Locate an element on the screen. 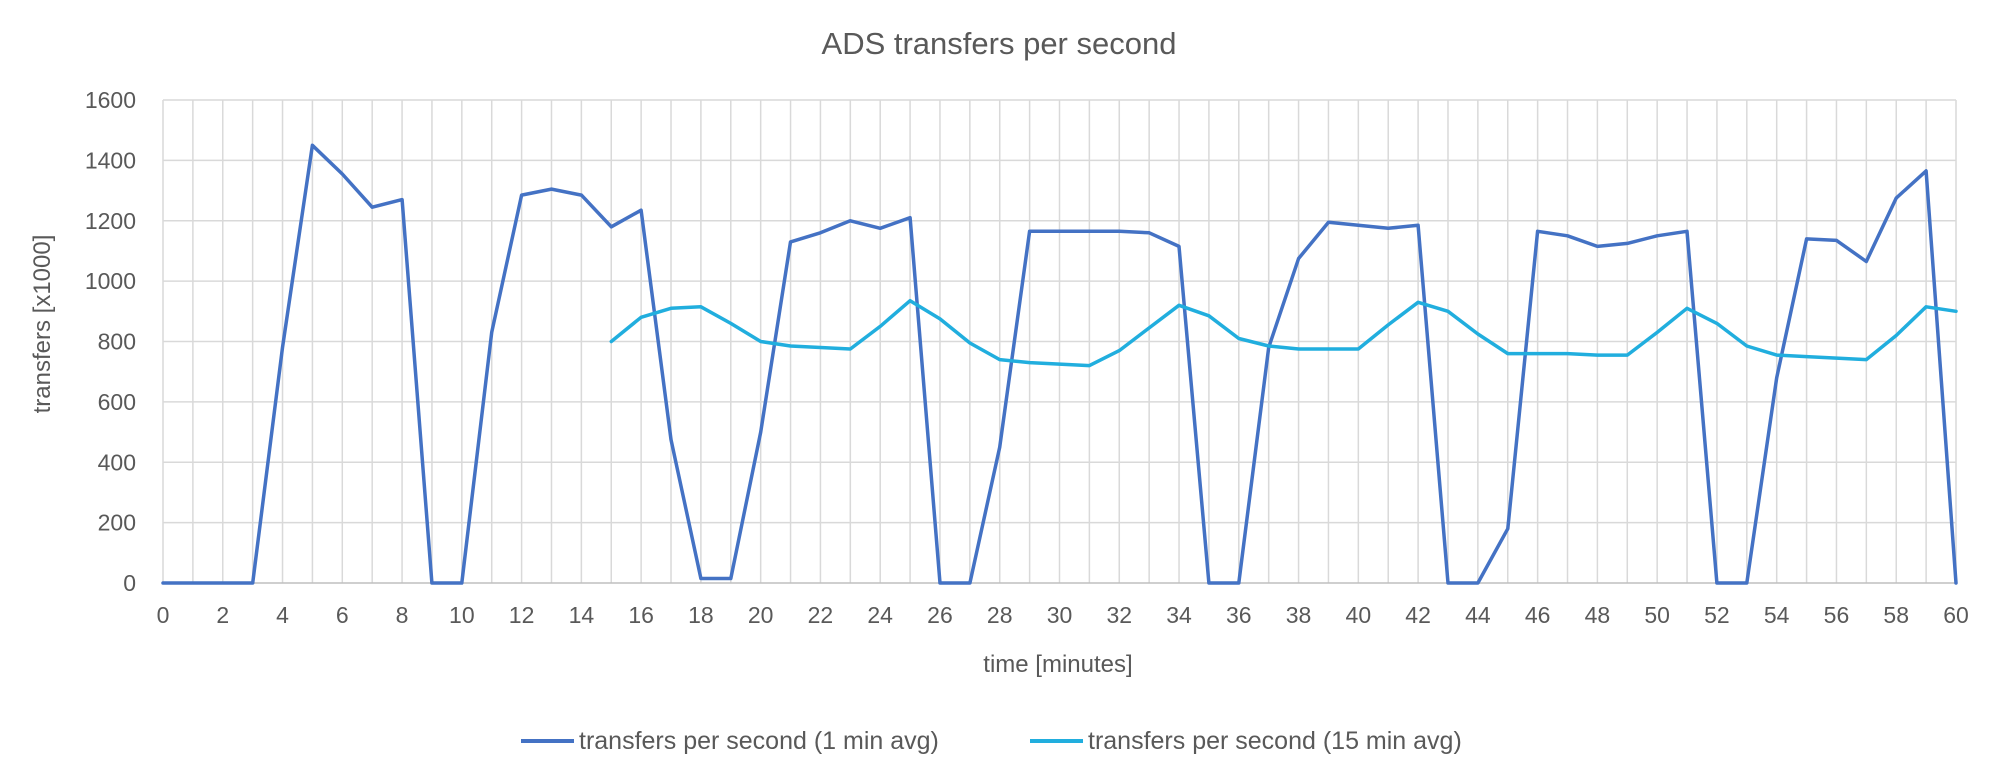  legend-label-1min: transfers per second (1 min avg) is located at coordinates (759, 741).